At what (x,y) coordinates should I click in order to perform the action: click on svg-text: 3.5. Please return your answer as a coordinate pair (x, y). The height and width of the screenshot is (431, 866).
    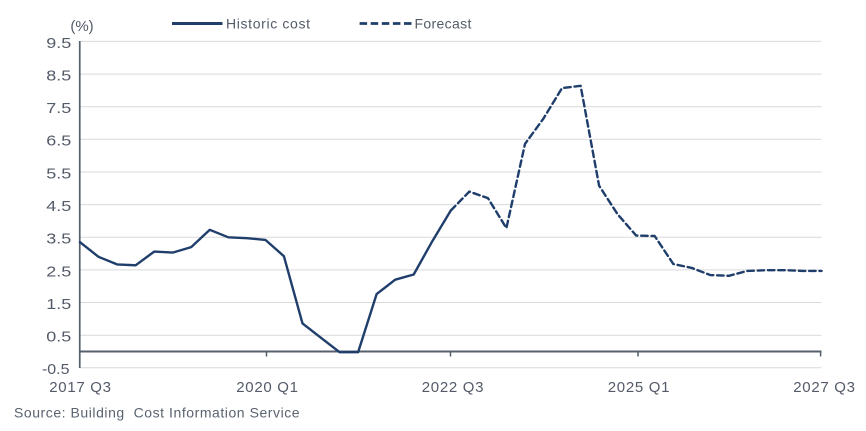
    Looking at the image, I should click on (58, 239).